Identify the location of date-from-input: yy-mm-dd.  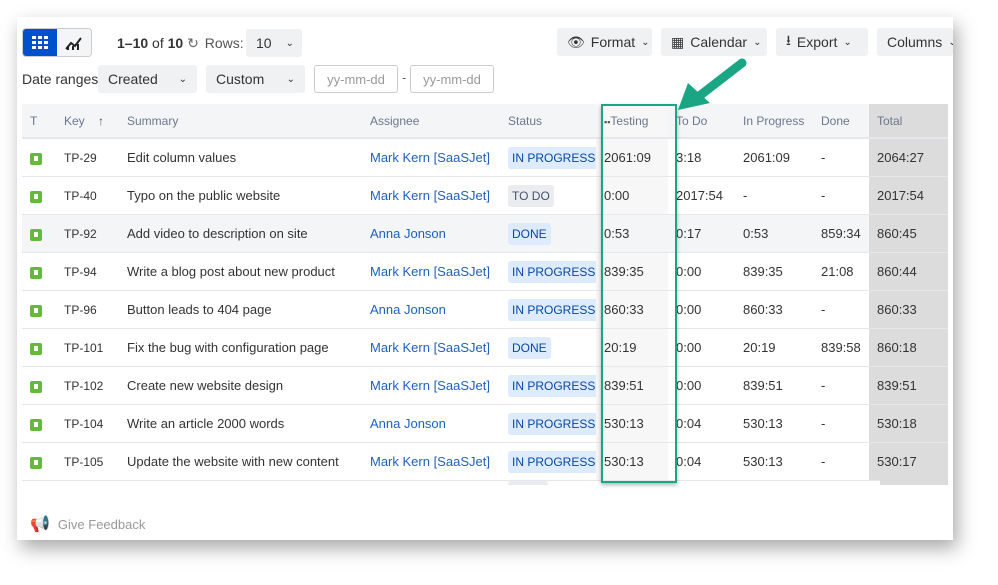
(356, 79).